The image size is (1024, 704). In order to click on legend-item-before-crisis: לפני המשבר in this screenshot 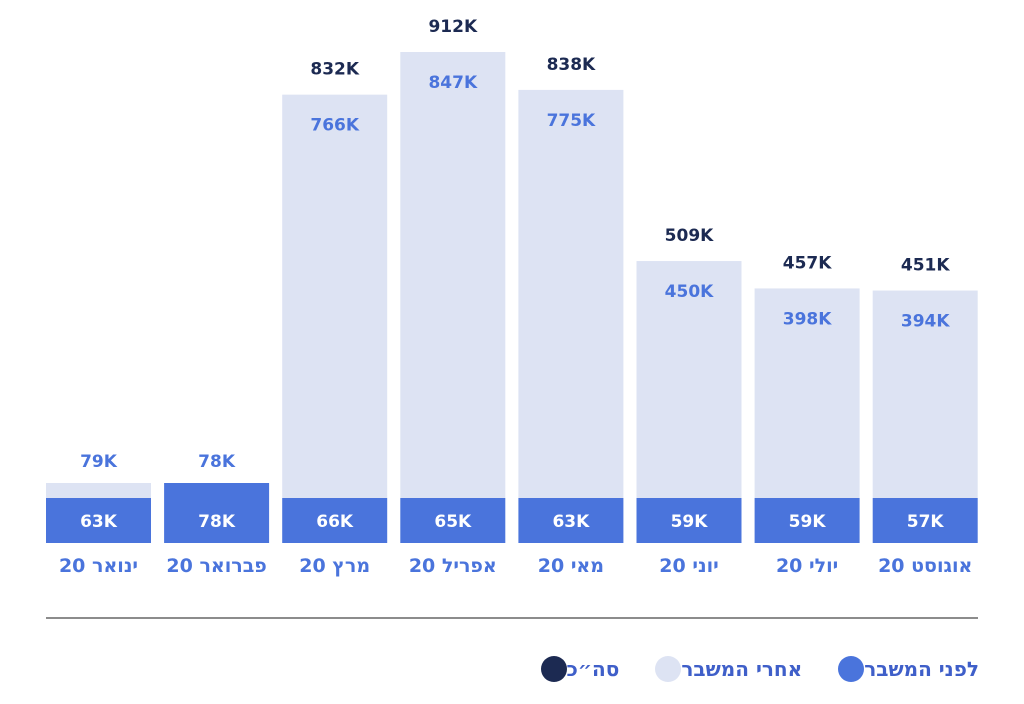, I will do `click(902, 669)`.